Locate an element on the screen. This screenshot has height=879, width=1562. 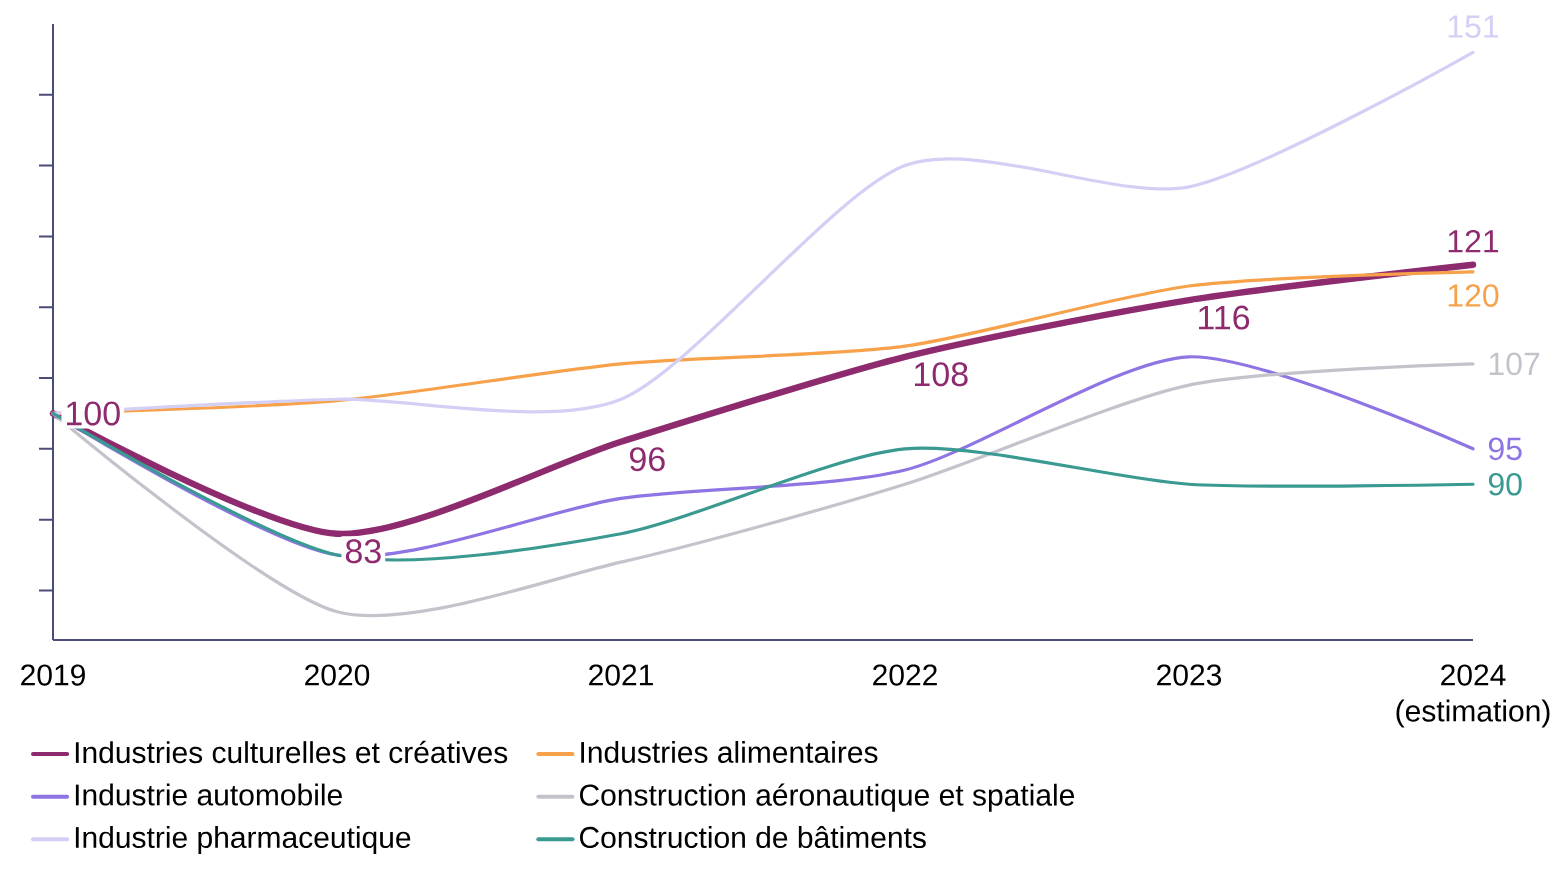
data-label: 95 is located at coordinates (1505, 449).